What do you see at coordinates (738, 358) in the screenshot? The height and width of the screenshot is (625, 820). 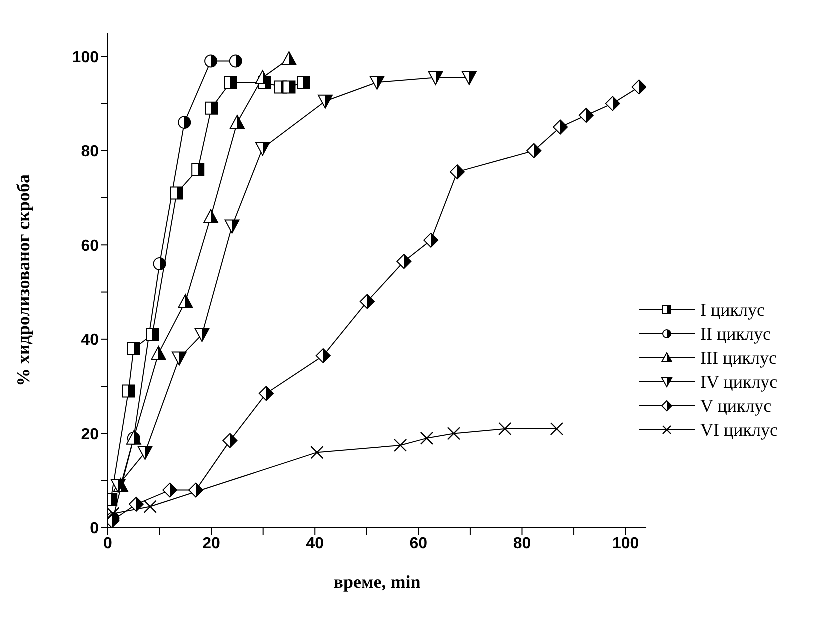 I see `legend-label: III циклус` at bounding box center [738, 358].